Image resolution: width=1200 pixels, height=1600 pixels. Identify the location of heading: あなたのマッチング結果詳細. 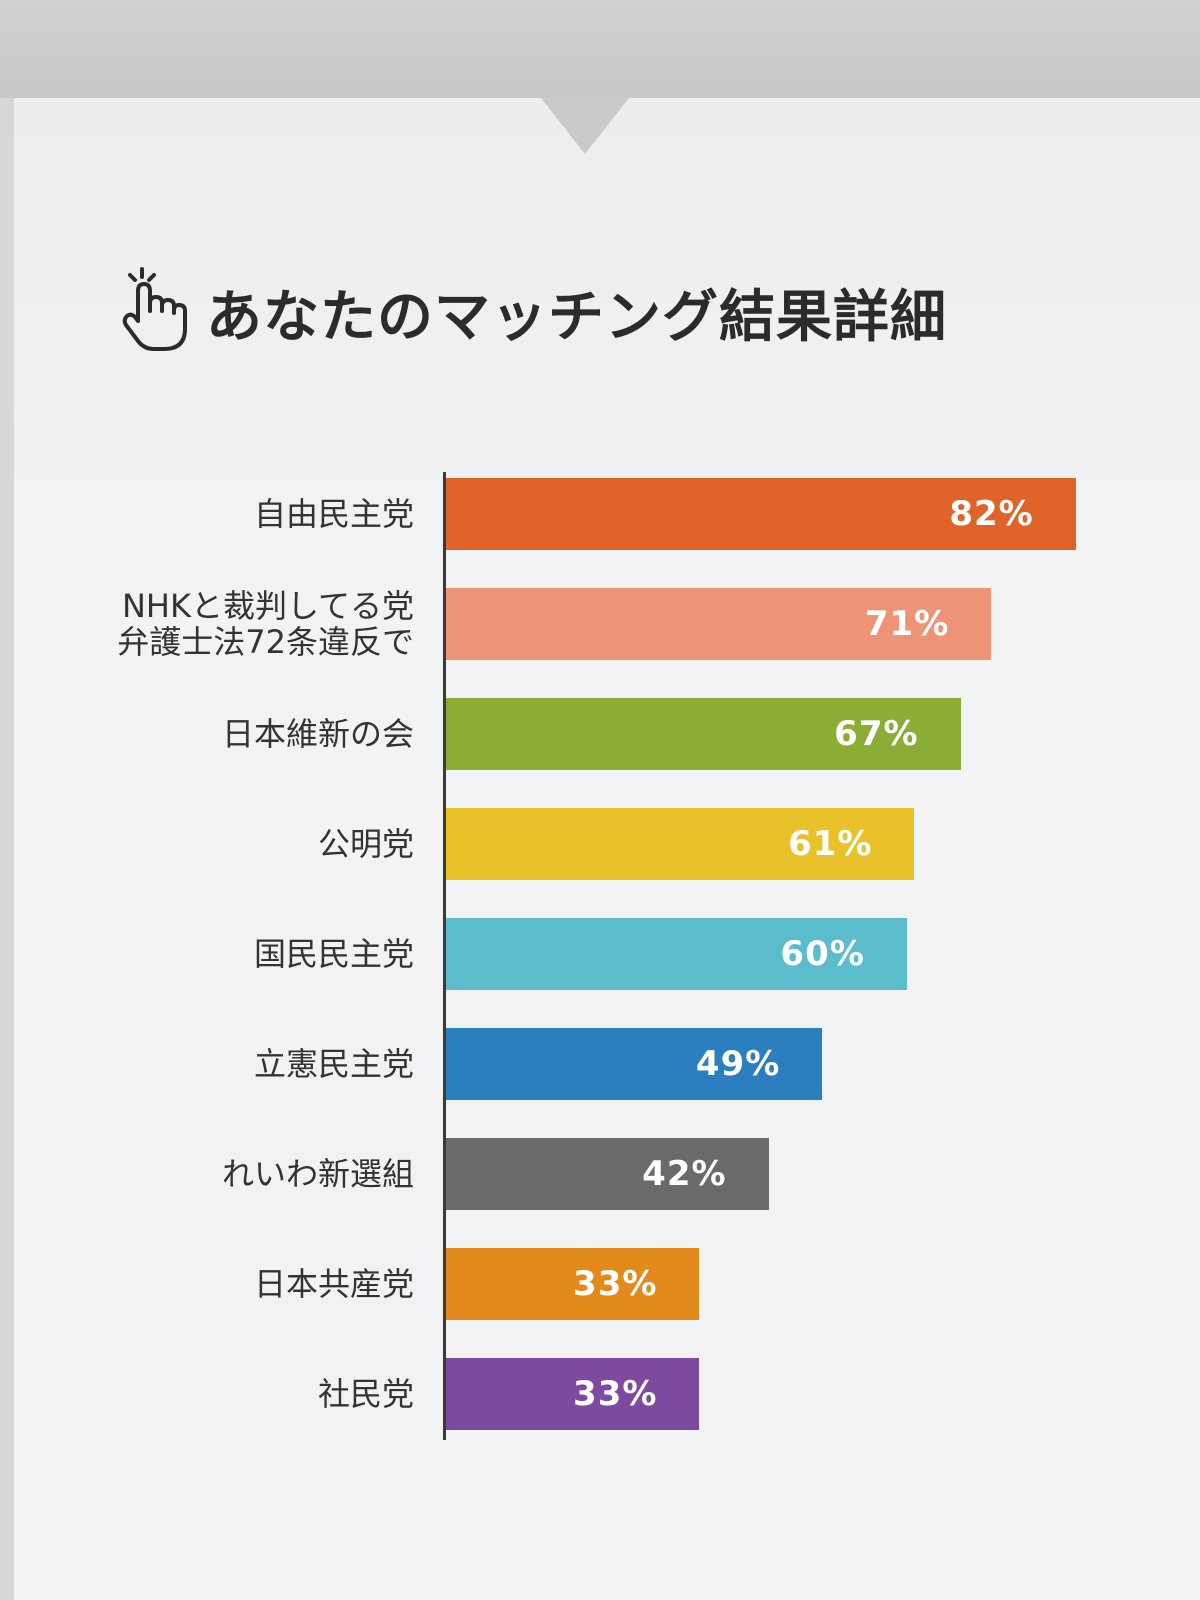
(533, 312).